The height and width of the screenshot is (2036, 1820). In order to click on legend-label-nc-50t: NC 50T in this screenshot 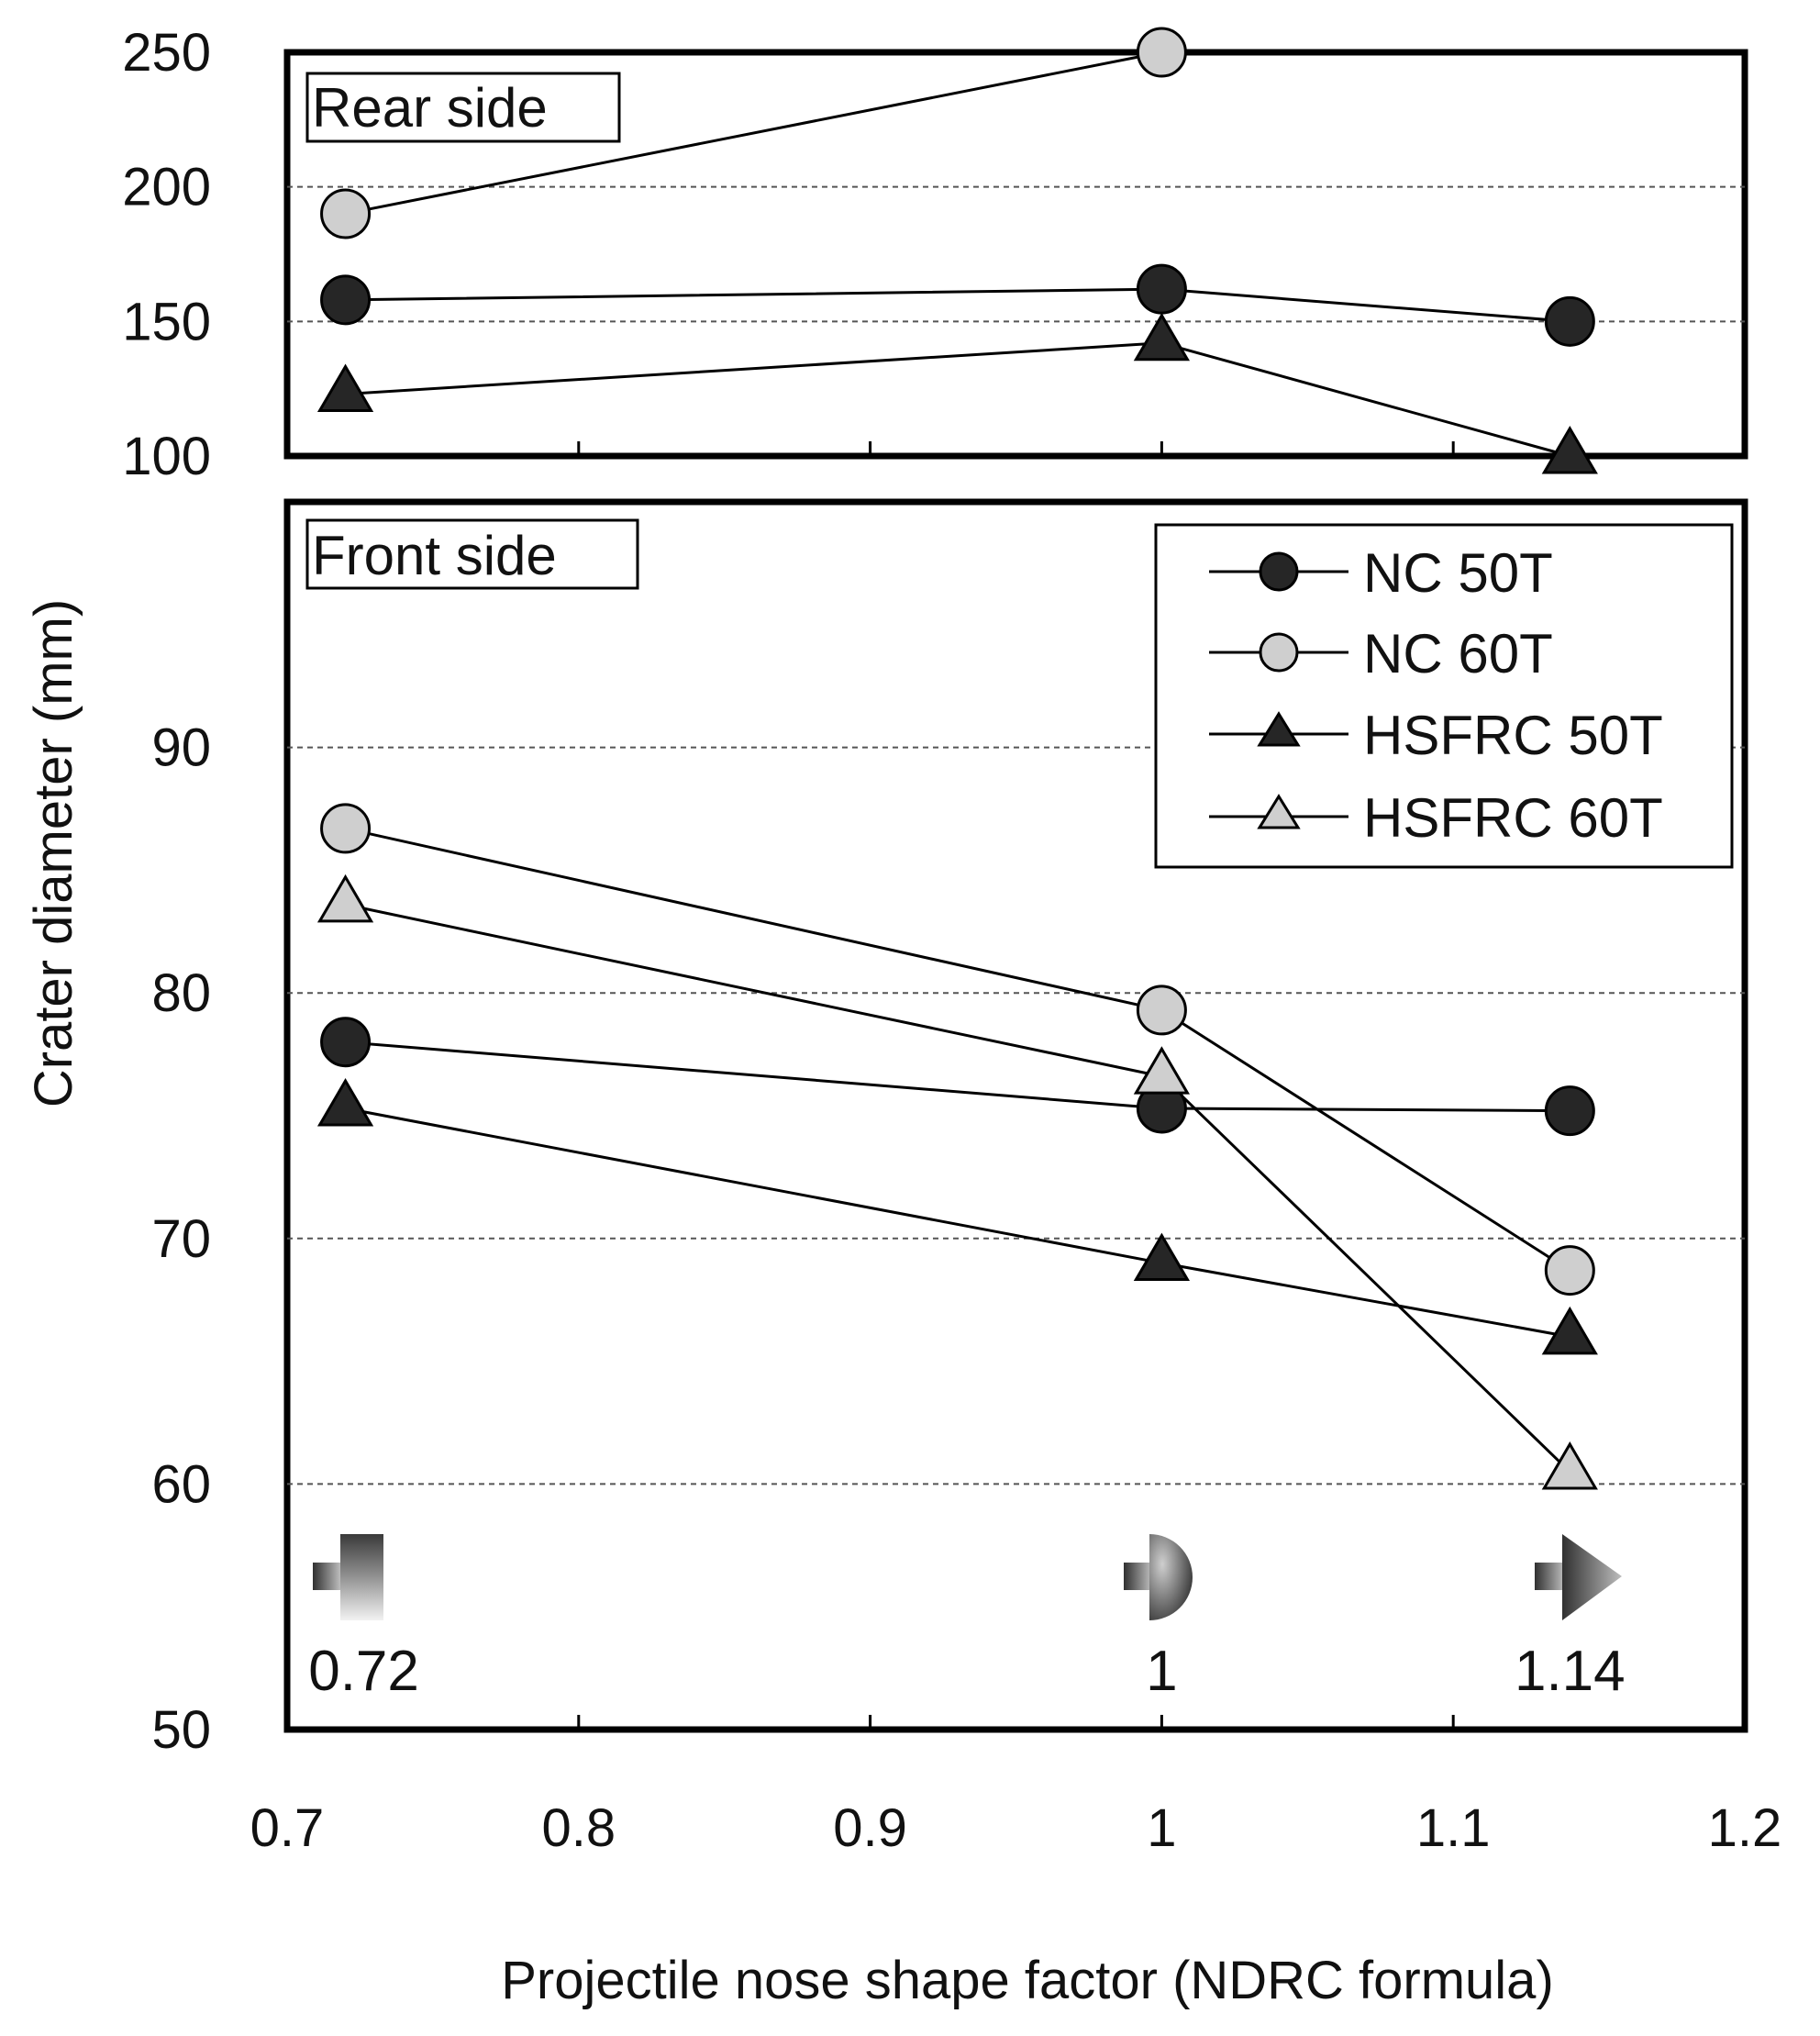, I will do `click(1458, 573)`.